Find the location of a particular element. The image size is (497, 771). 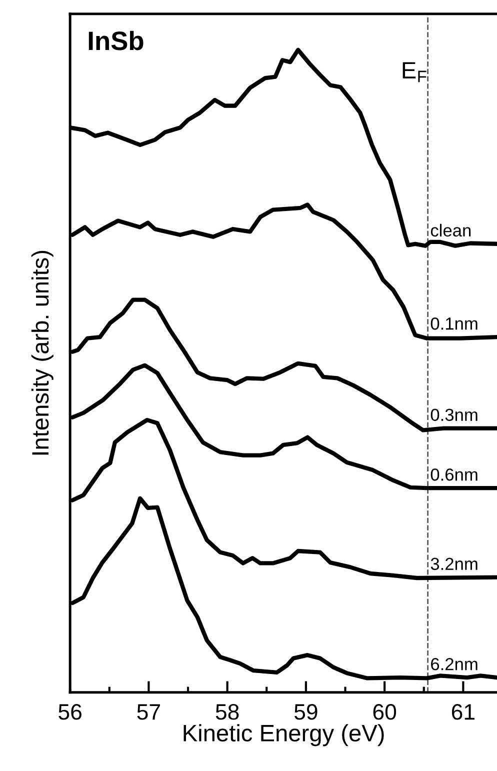

ref-line-label: E$_{F}$ is located at coordinates (414, 72).